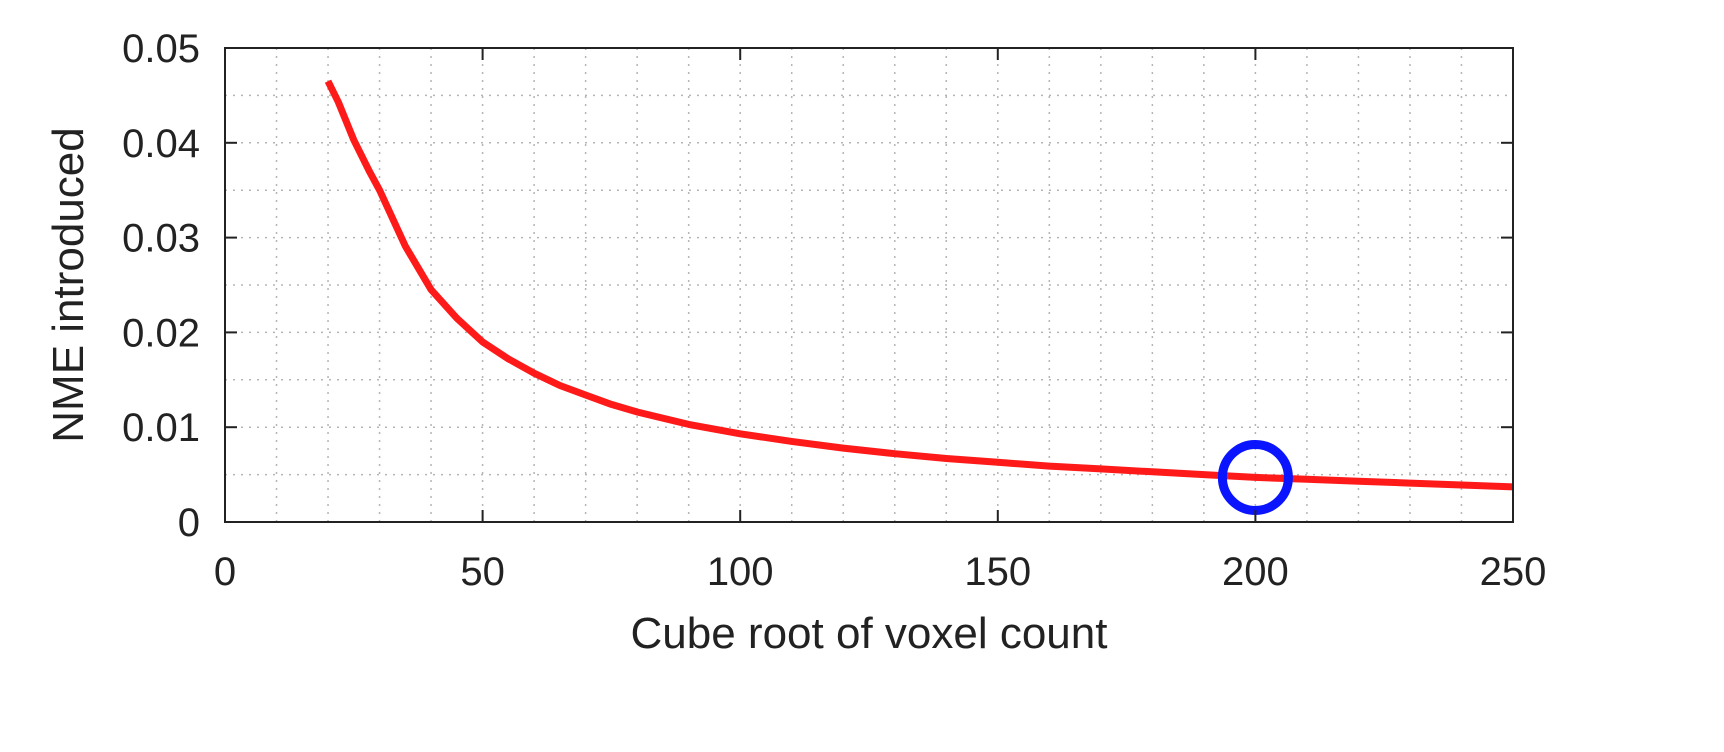 This screenshot has width=1724, height=752. I want to click on y-axis-title: NME introduced, so click(68, 284).